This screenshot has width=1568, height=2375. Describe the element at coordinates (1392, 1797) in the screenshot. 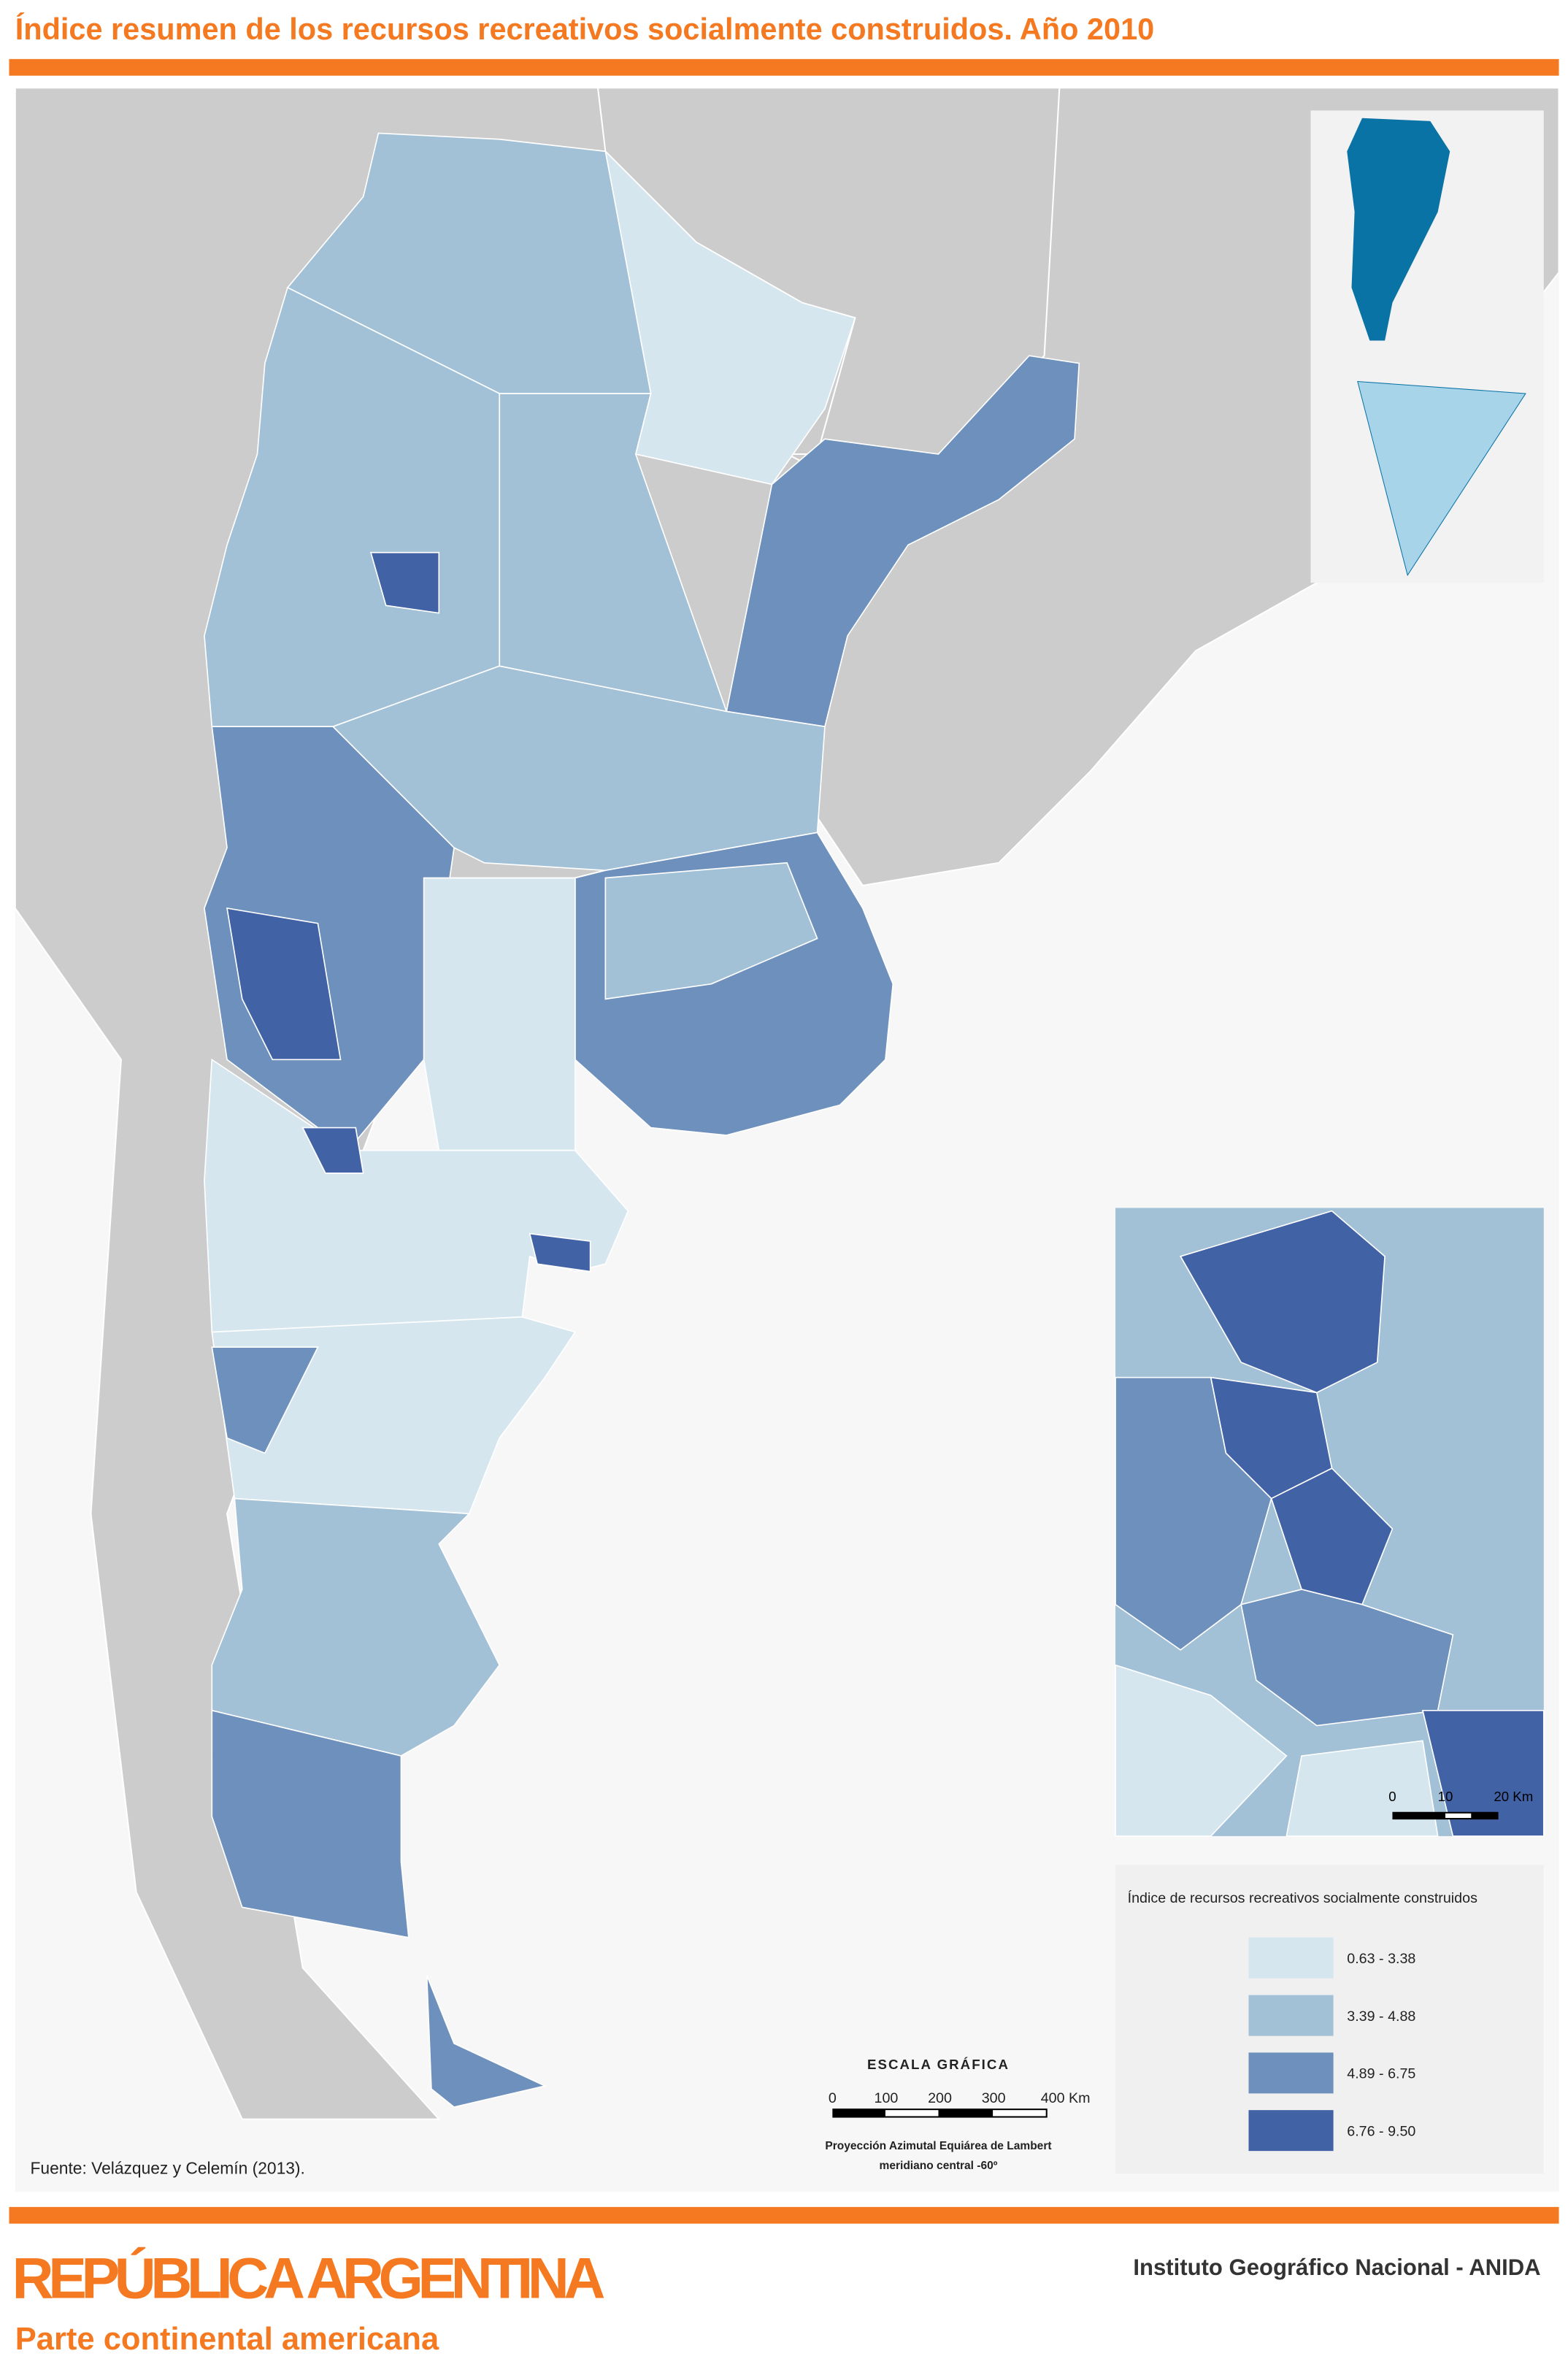

I see `inset-scale-label: 0` at that location.